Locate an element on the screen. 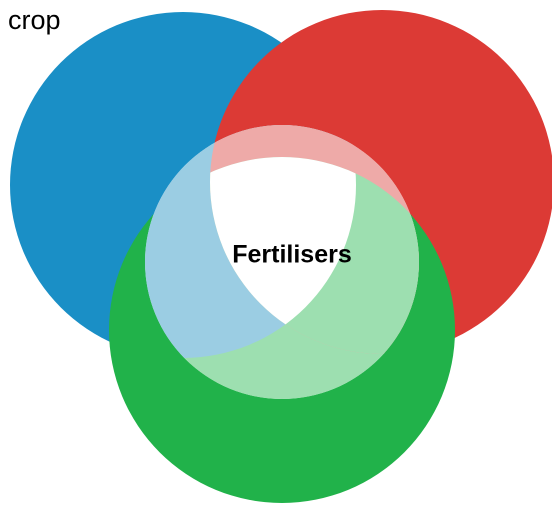 The image size is (552, 530). center-label: Fertilisers is located at coordinates (292, 255).